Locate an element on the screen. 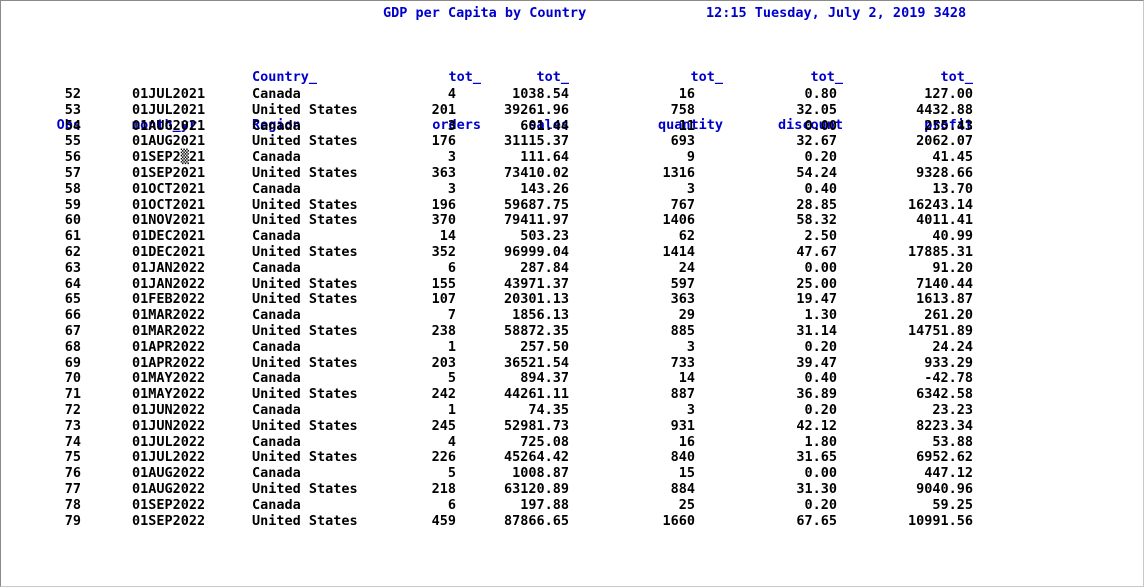 The image size is (1145, 588). tot-profit-cell: 8223.34 is located at coordinates (944, 425).